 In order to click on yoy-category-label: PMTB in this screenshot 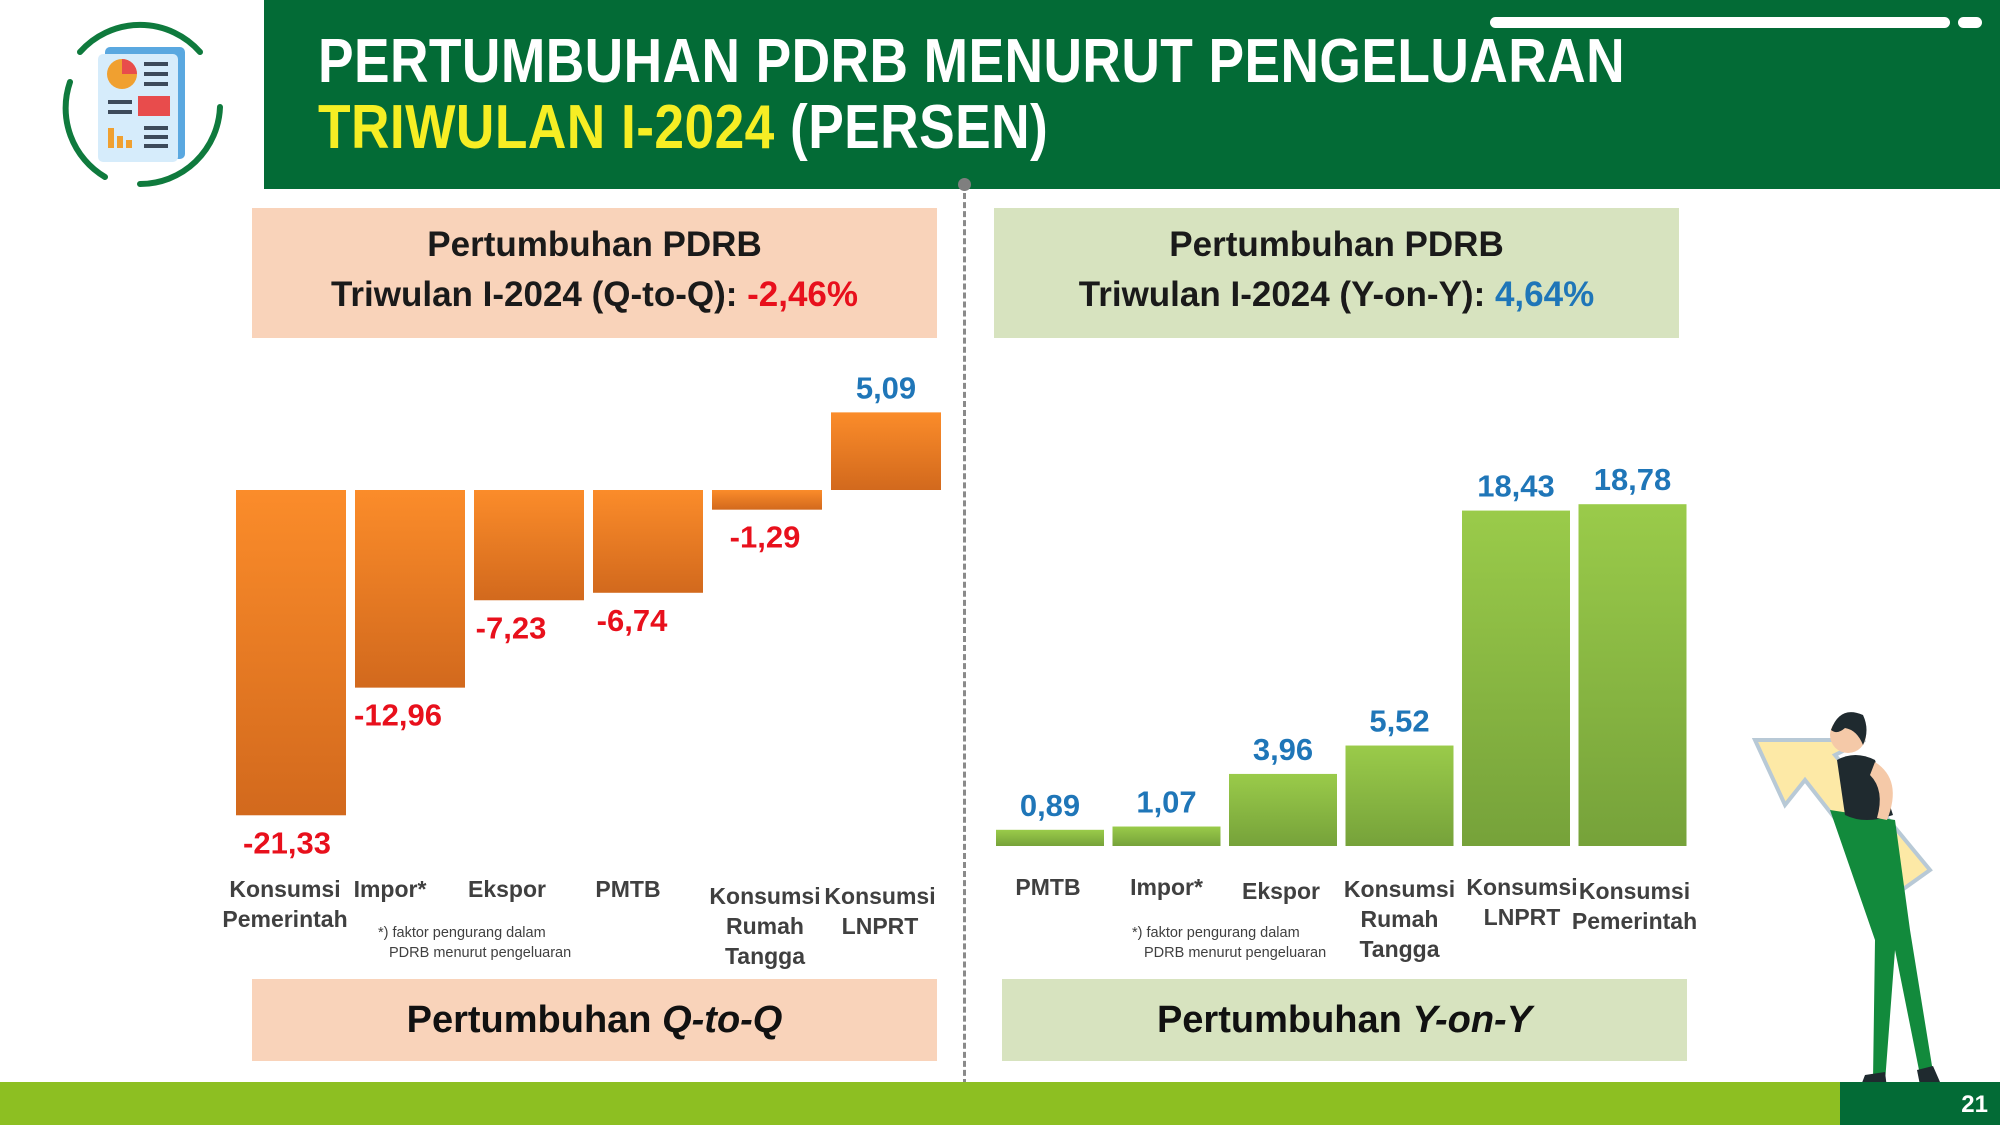, I will do `click(1047, 887)`.